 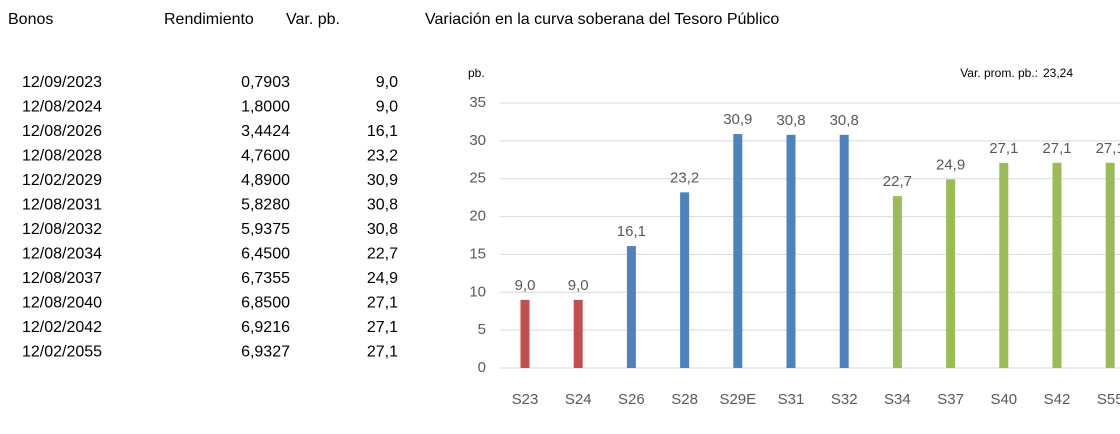 I want to click on cell: 12/08/2024, so click(x=62, y=107).